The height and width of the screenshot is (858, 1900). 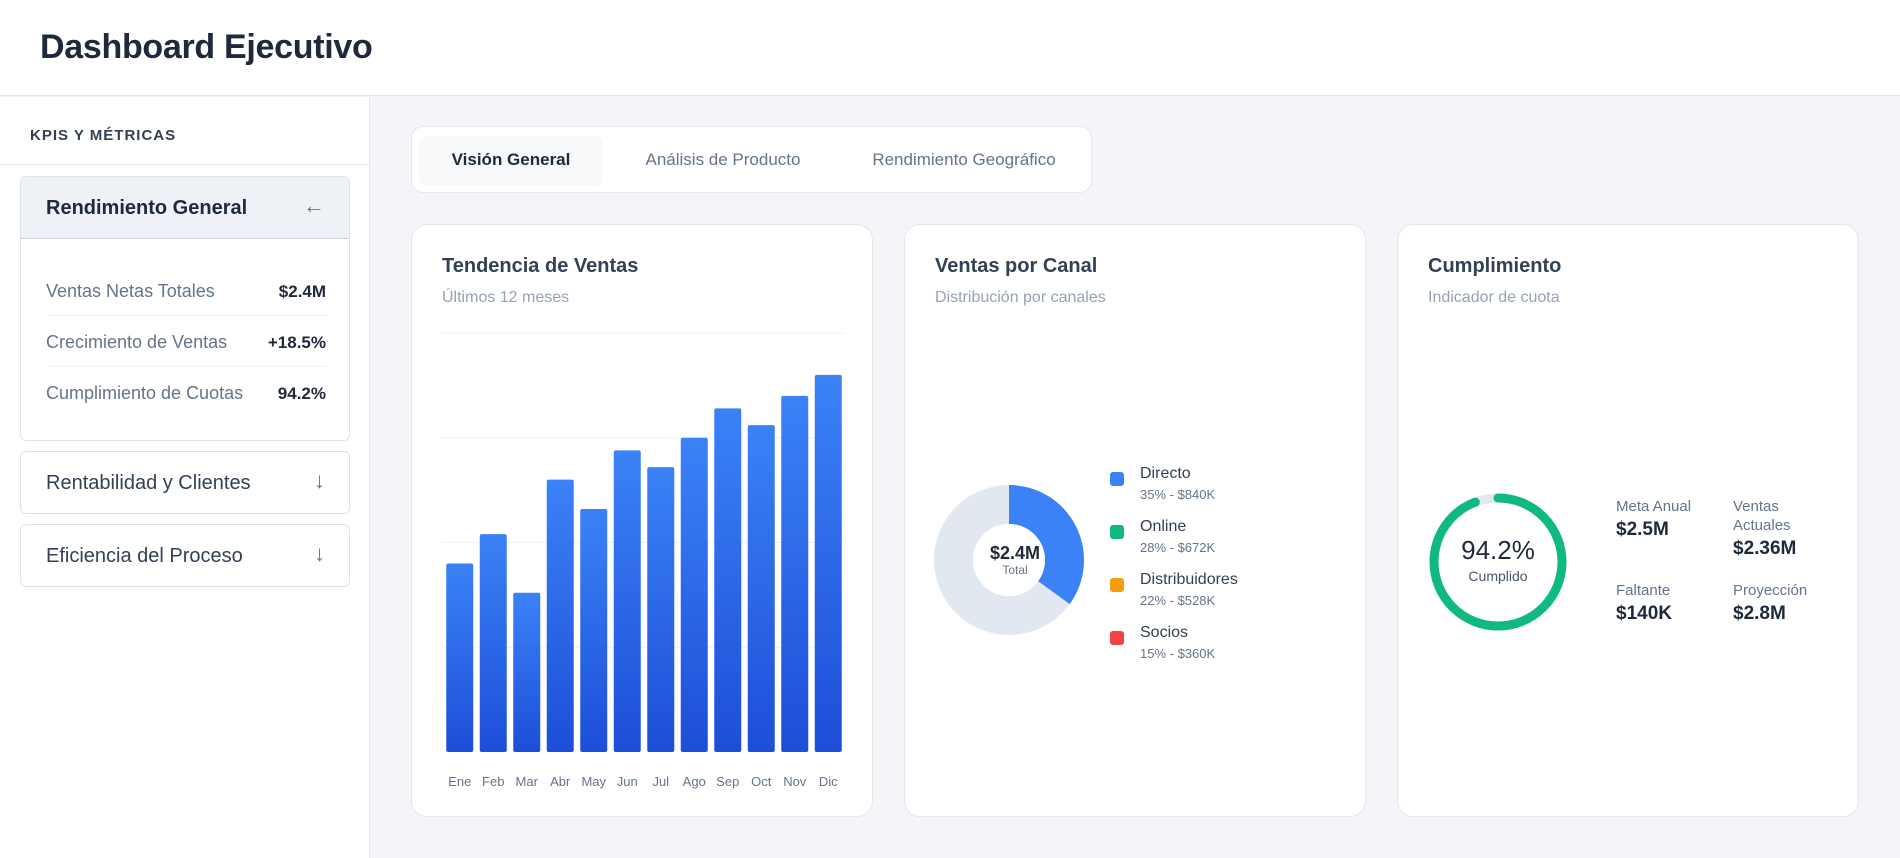 I want to click on stat-value: $2.8M, so click(x=1759, y=613).